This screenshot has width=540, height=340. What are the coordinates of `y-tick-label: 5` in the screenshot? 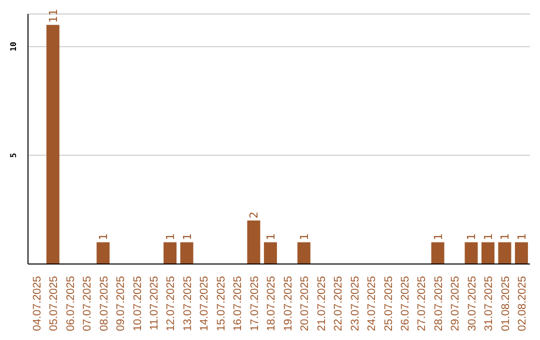 It's located at (13, 155).